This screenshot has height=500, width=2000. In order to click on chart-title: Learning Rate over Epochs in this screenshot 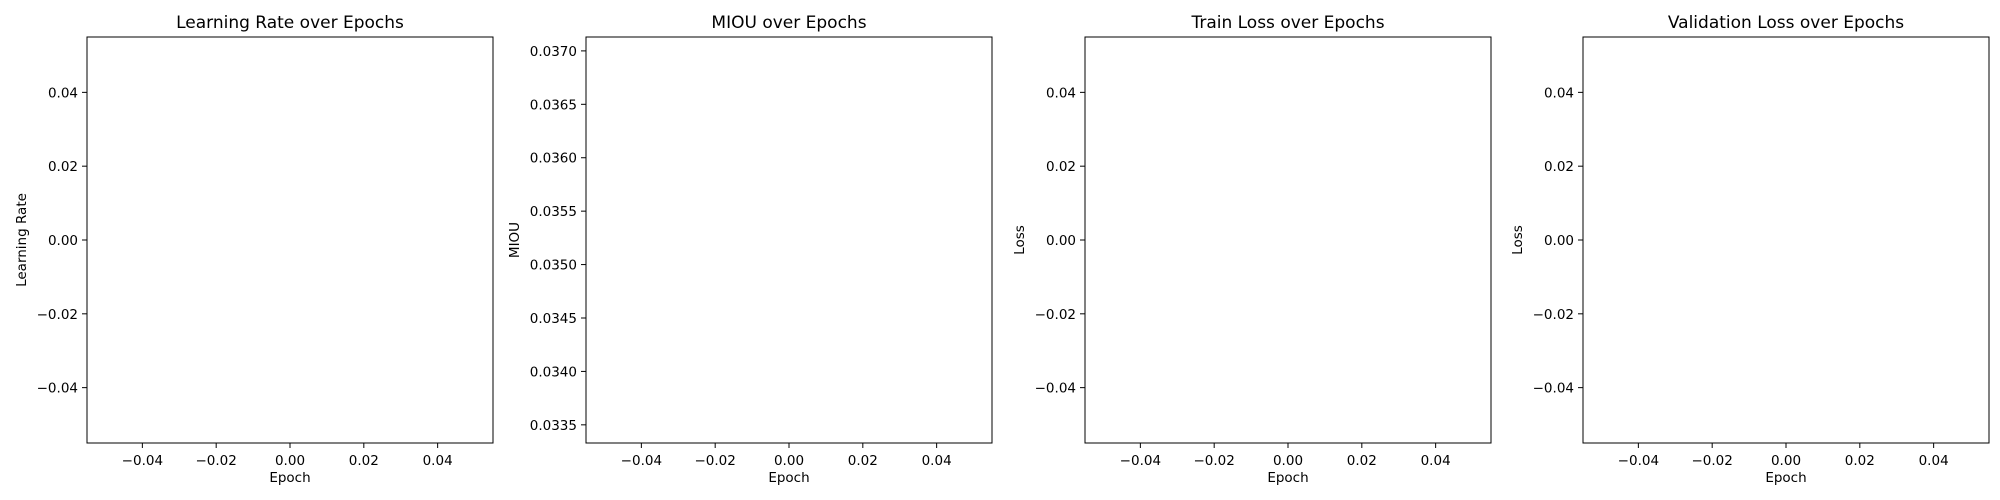, I will do `click(290, 23)`.